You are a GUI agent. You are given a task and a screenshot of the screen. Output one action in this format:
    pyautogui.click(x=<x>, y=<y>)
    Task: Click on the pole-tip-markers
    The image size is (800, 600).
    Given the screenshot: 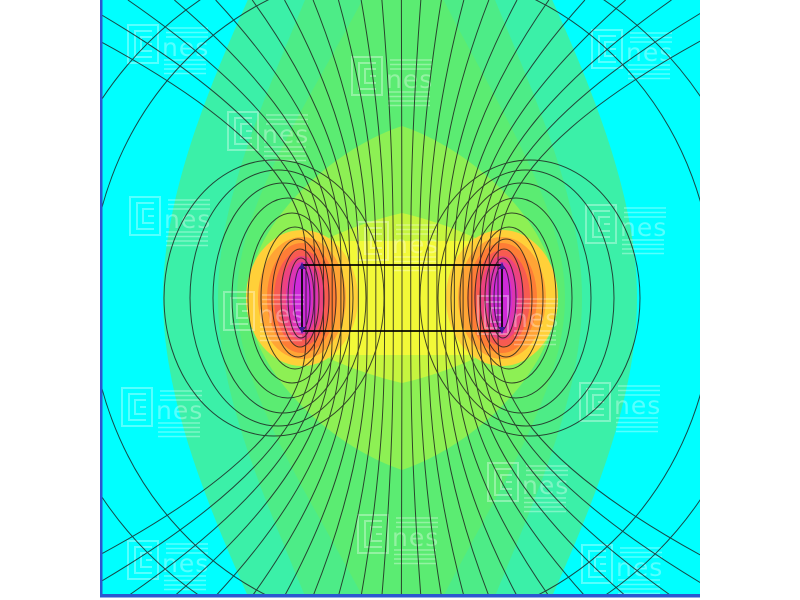 What is the action you would take?
    pyautogui.click(x=402, y=298)
    